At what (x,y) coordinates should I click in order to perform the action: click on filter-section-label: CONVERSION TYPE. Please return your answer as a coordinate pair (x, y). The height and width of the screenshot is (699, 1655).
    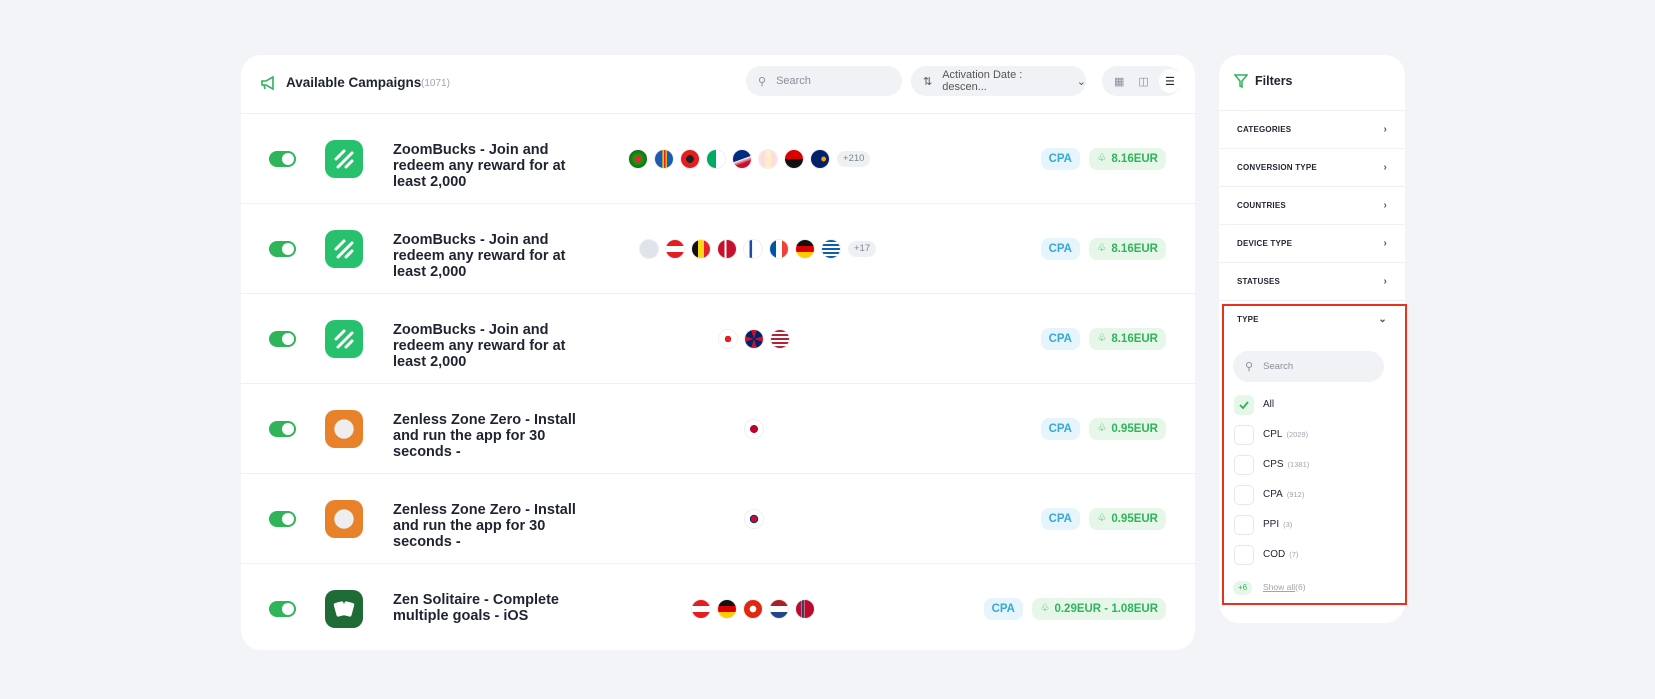
    Looking at the image, I should click on (1277, 167).